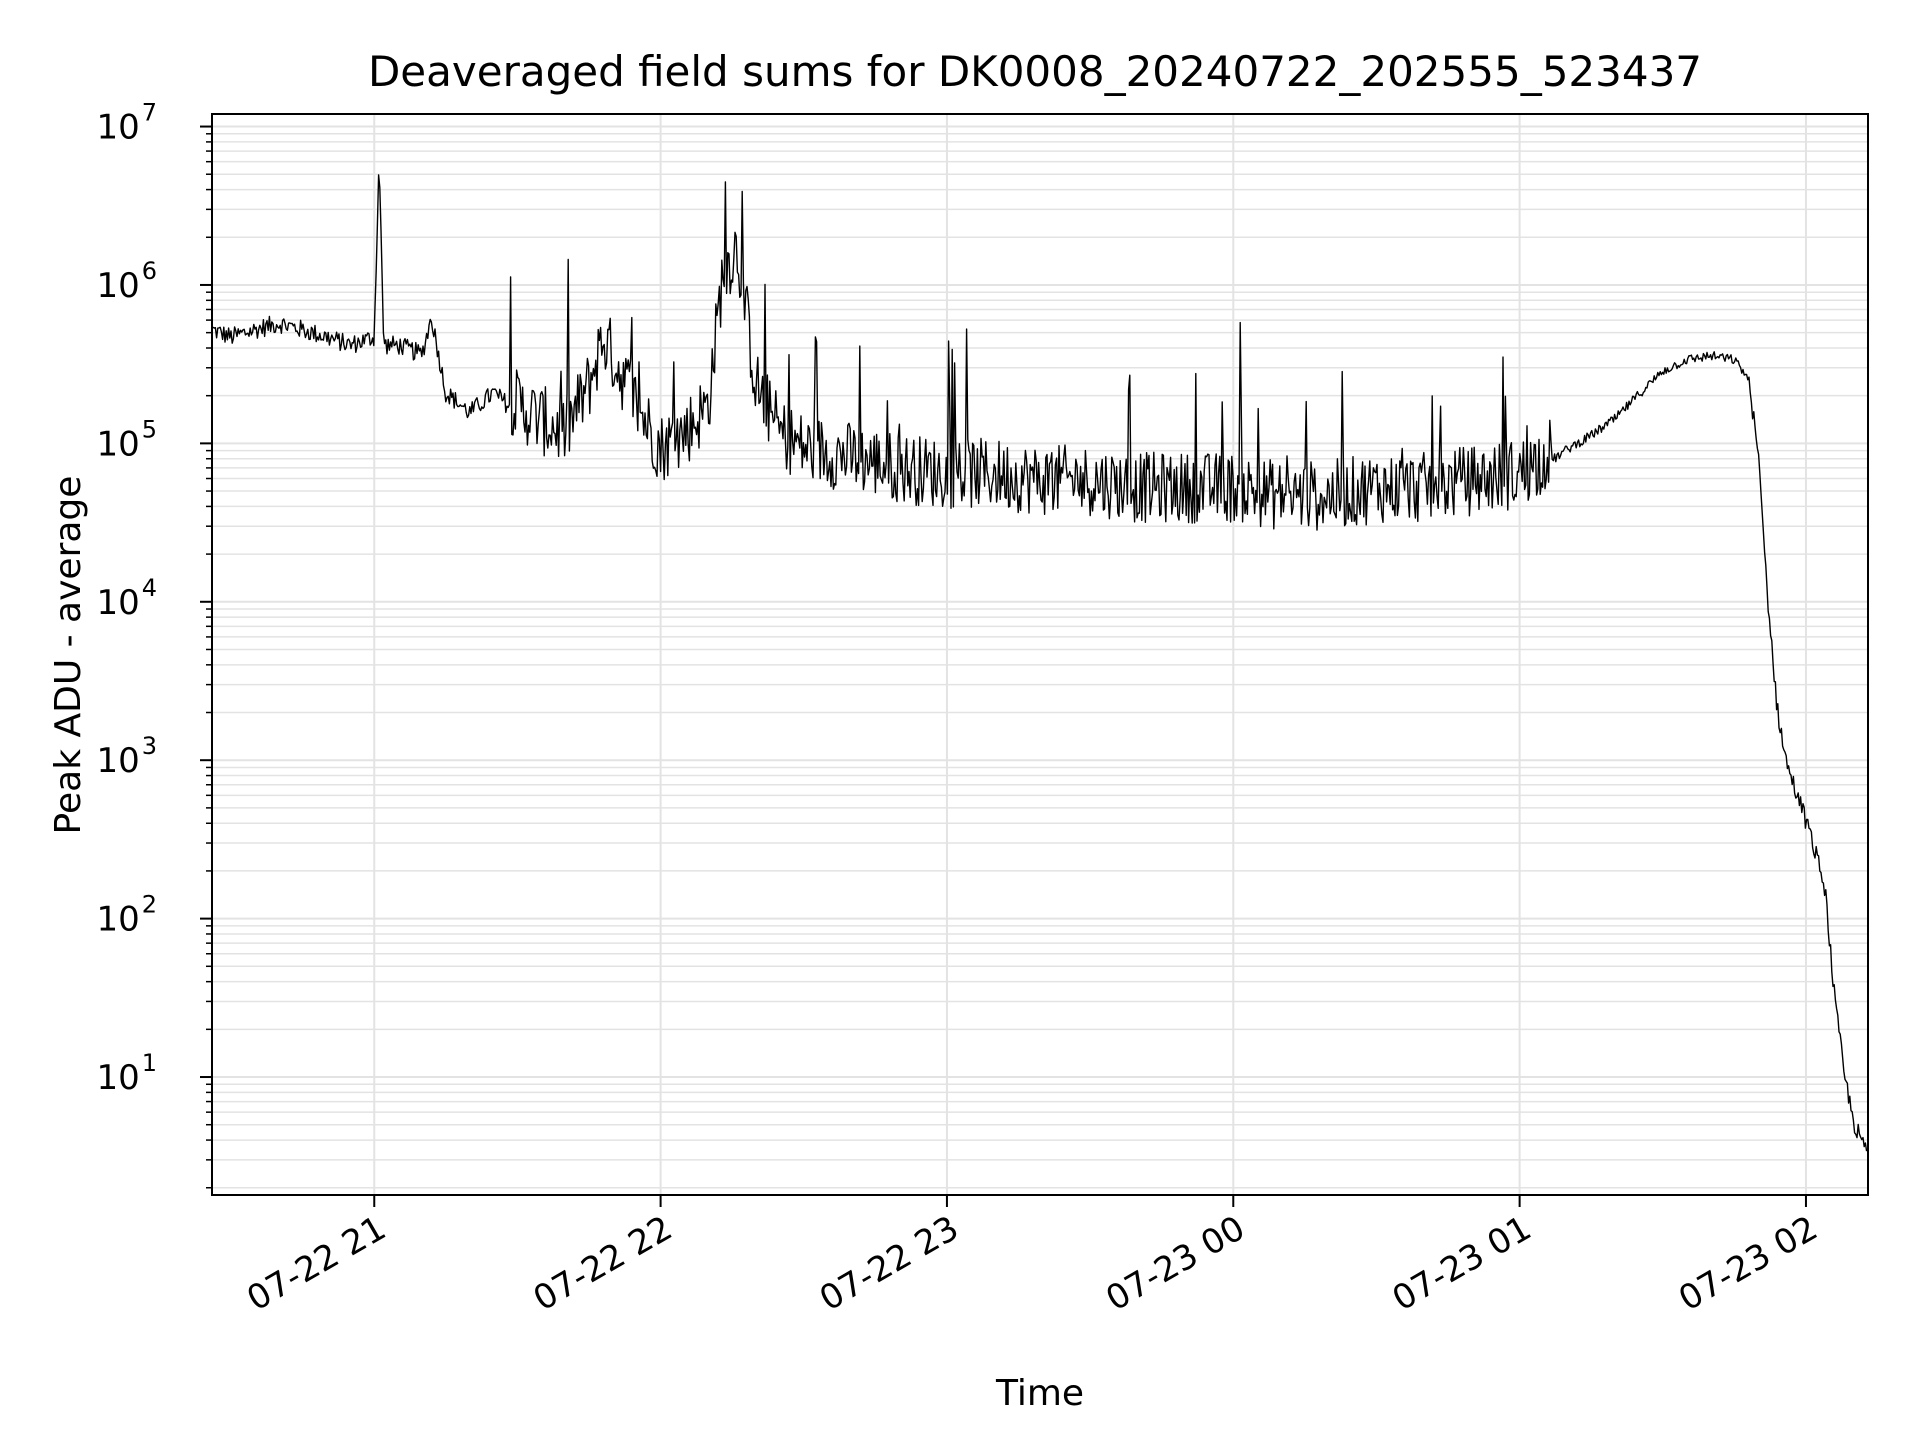  I want to click on y-tick-label: 10³, so click(126, 756).